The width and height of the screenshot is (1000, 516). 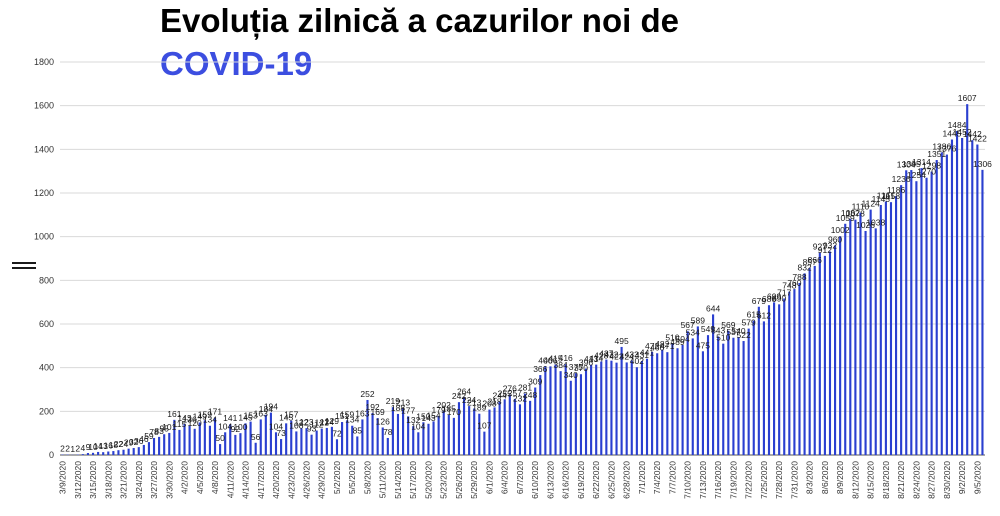 I want to click on x-tick-label: 3/12/2020, so click(x=78, y=480).